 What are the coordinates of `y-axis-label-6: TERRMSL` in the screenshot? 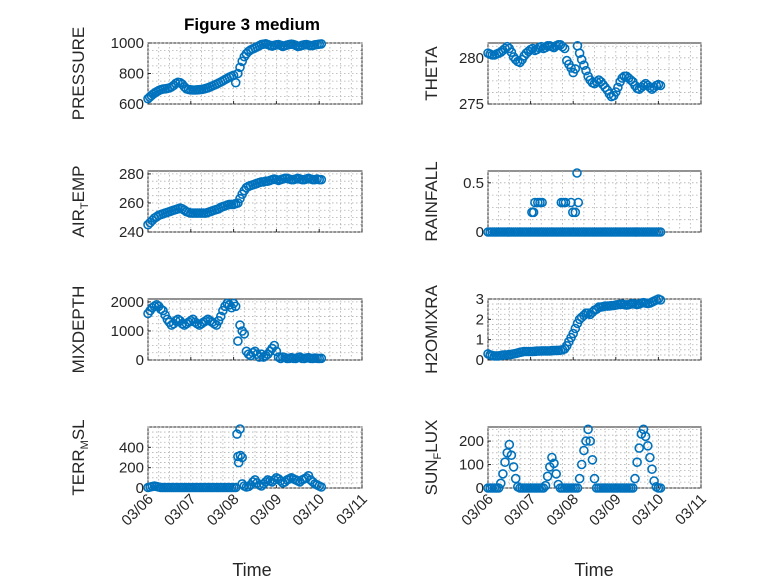 It's located at (80, 457).